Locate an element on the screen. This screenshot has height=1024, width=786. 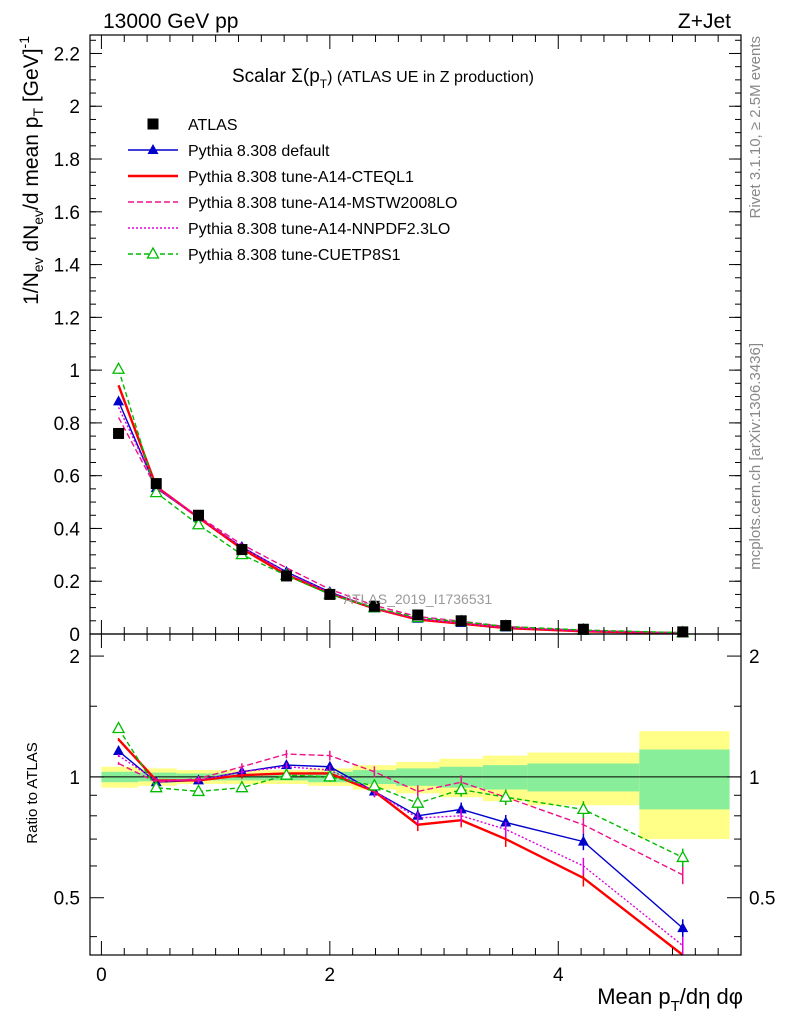
ratio-y-tick-label-right: 1 is located at coordinates (754, 778).